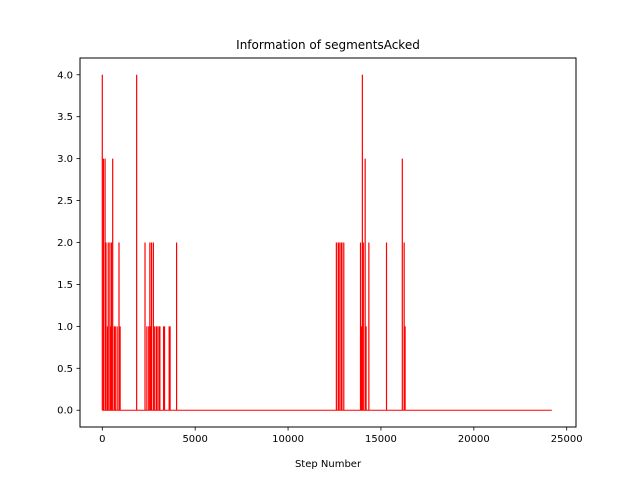 This screenshot has width=640, height=480. Describe the element at coordinates (474, 439) in the screenshot. I see `x-tick-label: 20000` at that location.